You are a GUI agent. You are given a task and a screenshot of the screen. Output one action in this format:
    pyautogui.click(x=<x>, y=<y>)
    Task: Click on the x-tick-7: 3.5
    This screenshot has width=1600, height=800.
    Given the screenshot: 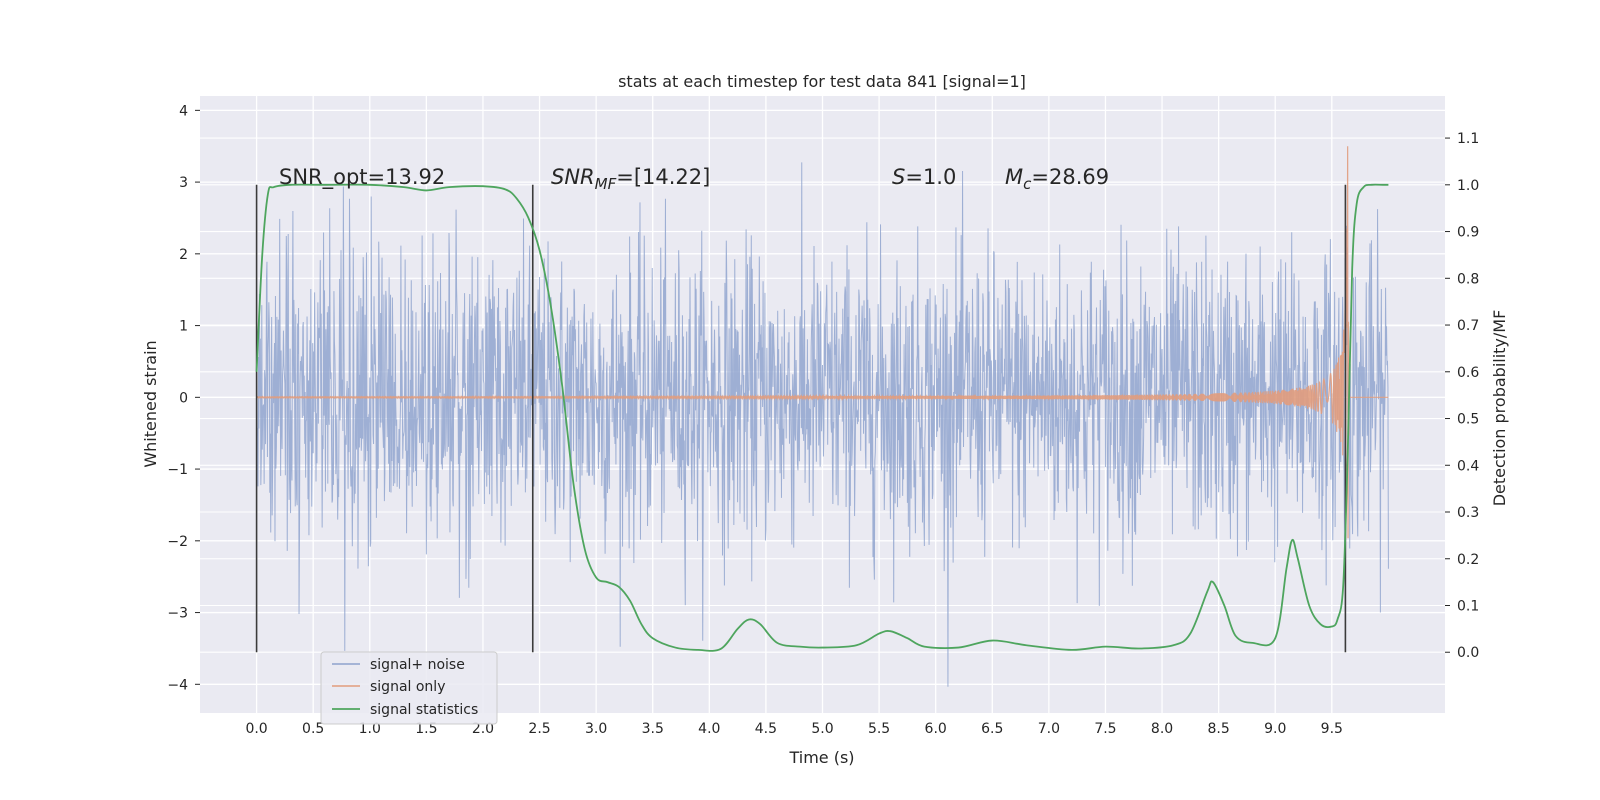 What is the action you would take?
    pyautogui.click(x=653, y=729)
    